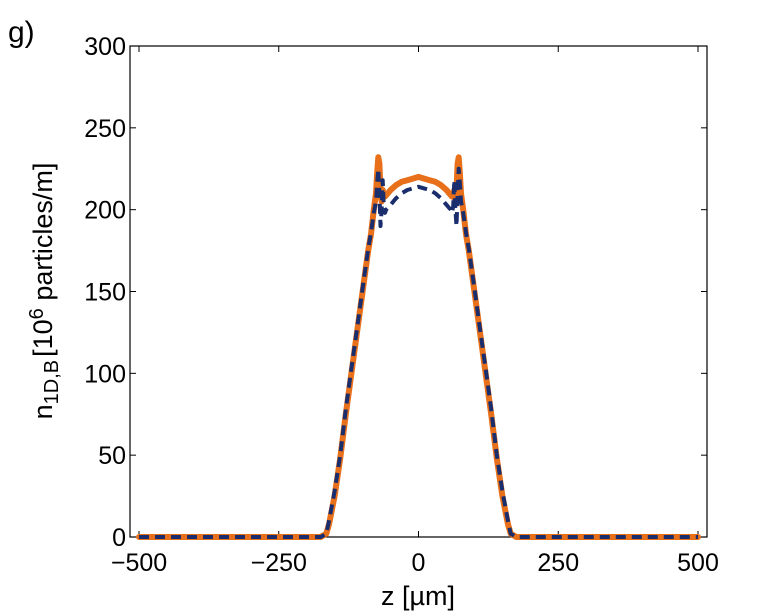 Image resolution: width=782 pixels, height=613 pixels. What do you see at coordinates (105, 374) in the screenshot?
I see `y-tick-label: 100` at bounding box center [105, 374].